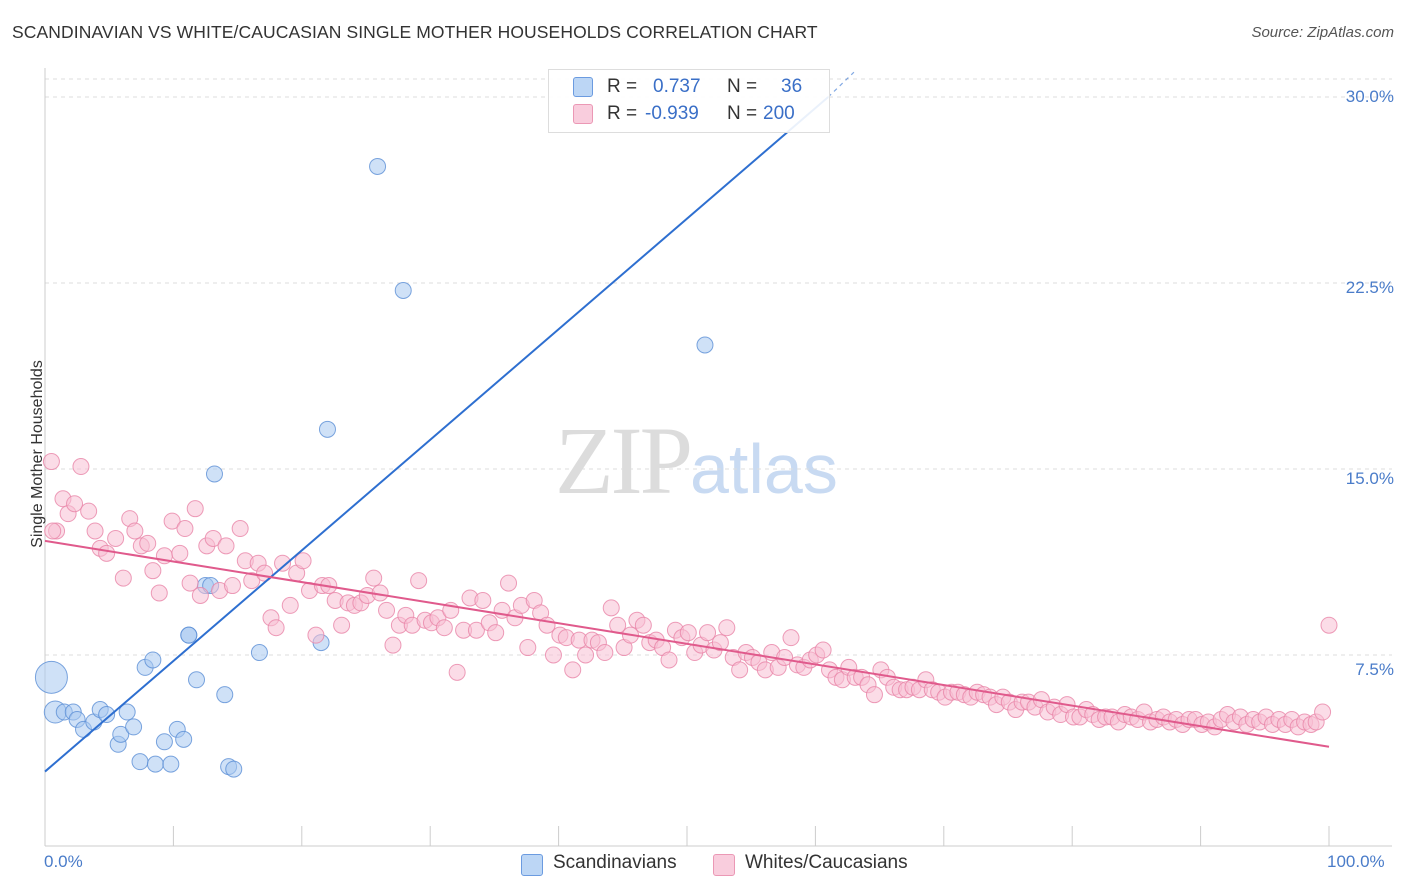  I want to click on y-tick-label: 22.5%, so click(1369, 287).